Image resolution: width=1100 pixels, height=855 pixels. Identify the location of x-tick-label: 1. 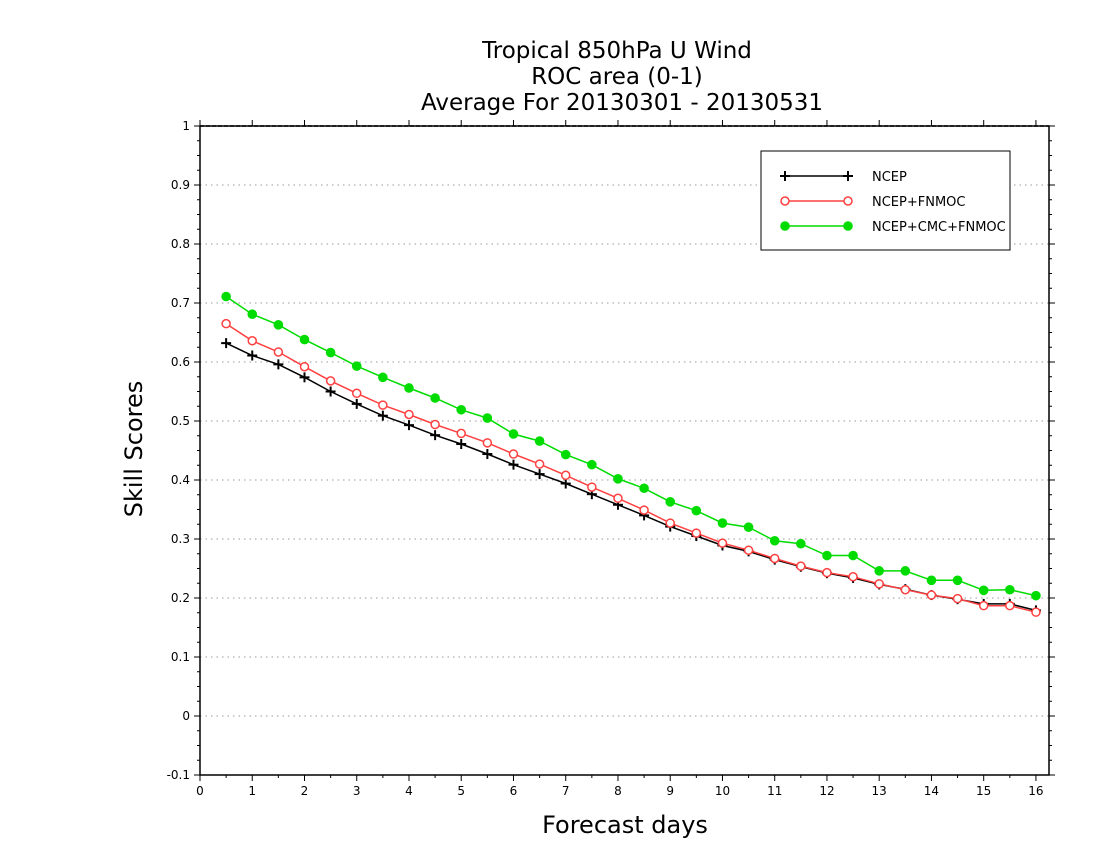
(252, 791).